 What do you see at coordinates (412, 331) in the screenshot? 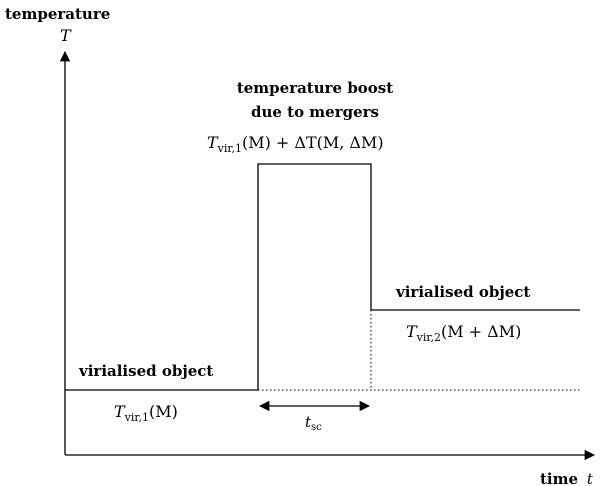
I see `right-formula-T: T` at bounding box center [412, 331].